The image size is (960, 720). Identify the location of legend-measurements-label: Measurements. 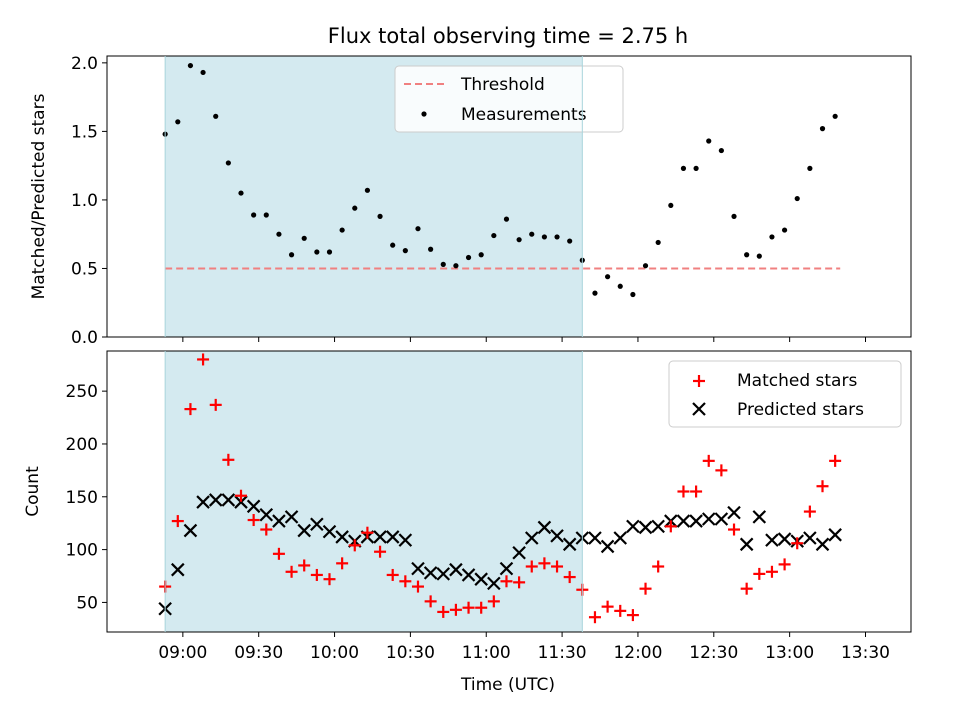
(524, 115).